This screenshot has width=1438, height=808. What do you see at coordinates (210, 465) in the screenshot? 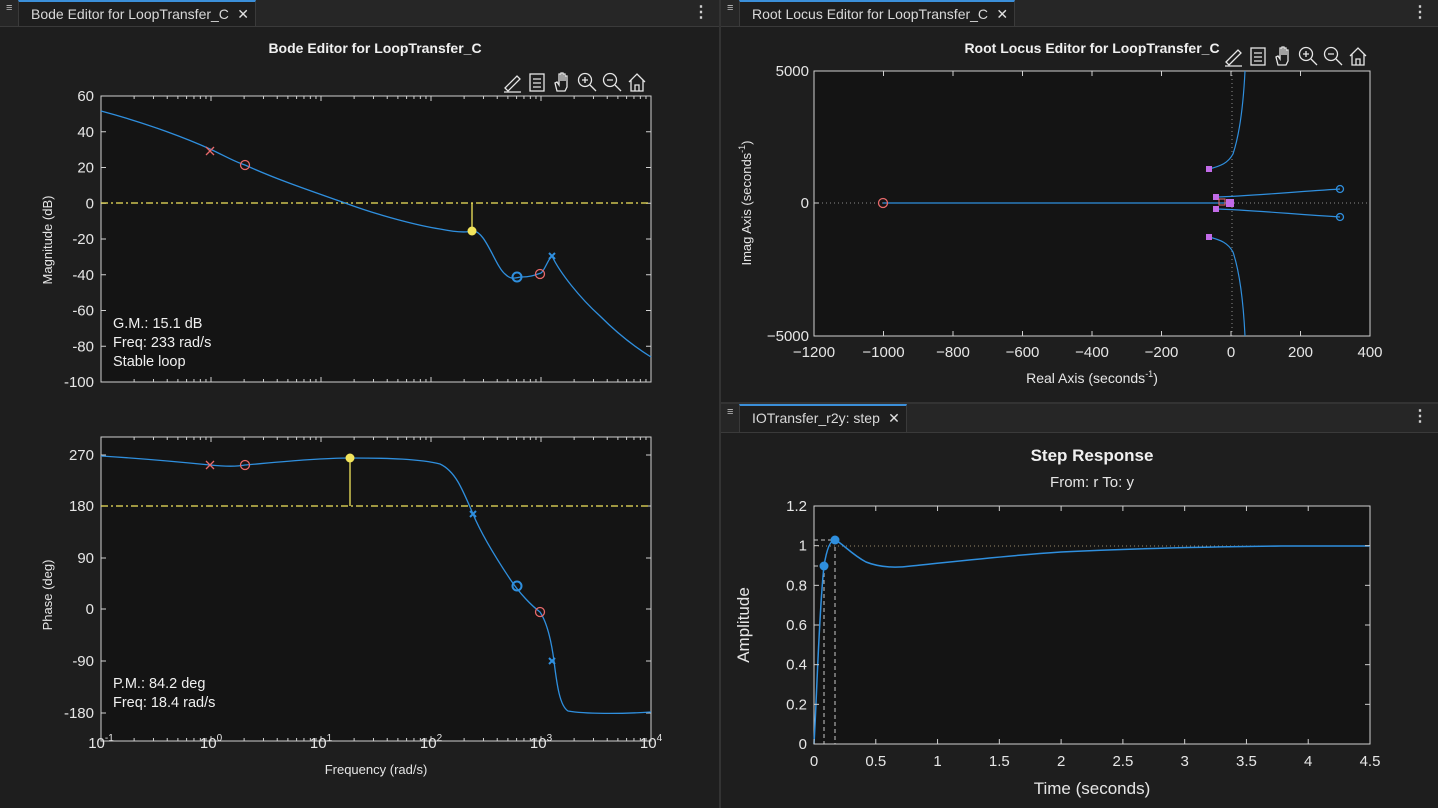
I see `phase-pole-marker` at bounding box center [210, 465].